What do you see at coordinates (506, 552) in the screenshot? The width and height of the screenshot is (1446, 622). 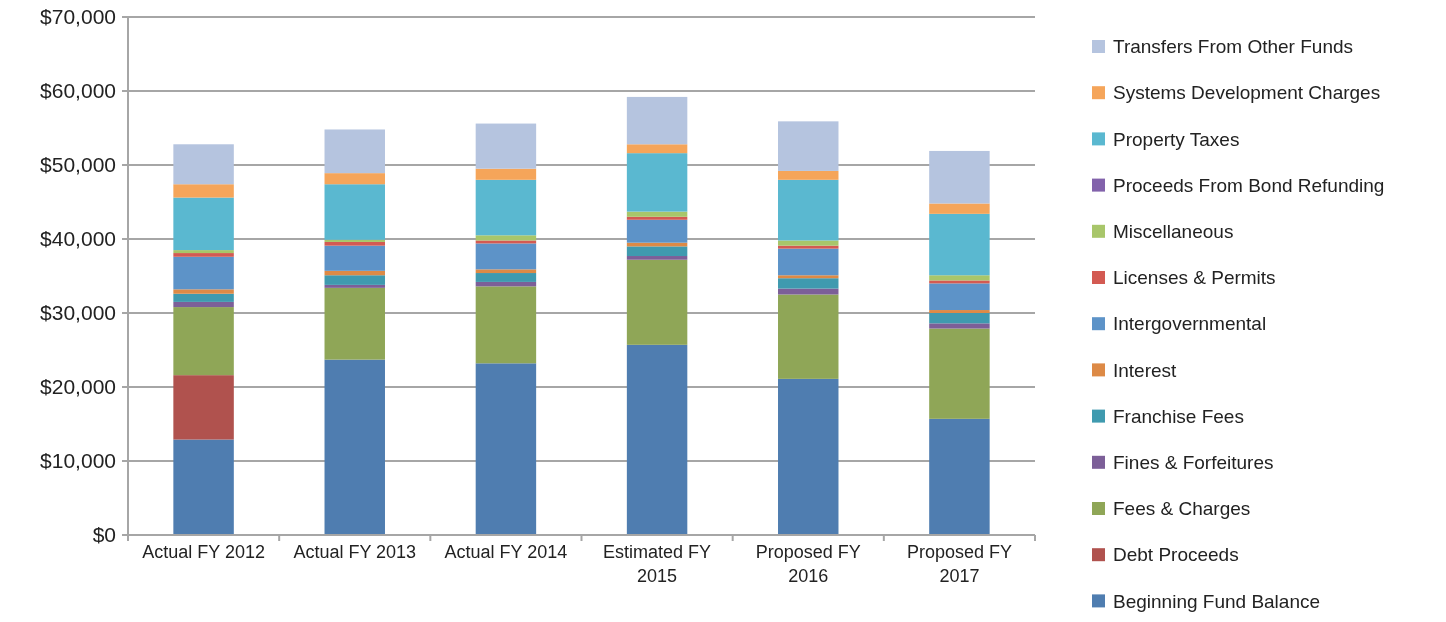 I see `x-tick-label: Actual FY 2014` at bounding box center [506, 552].